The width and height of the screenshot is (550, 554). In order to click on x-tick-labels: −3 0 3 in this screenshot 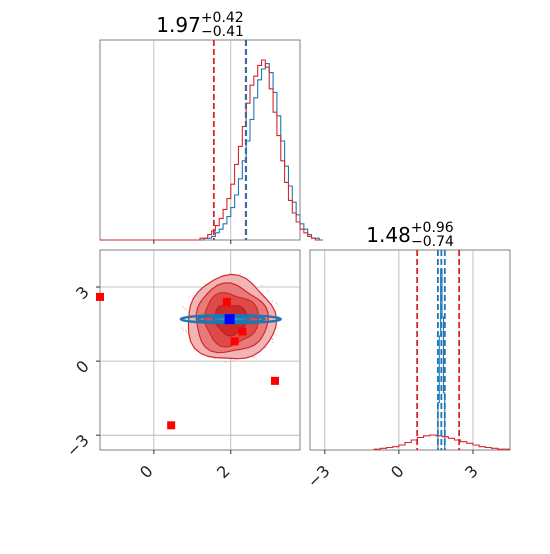, I will do `click(393, 476)`.